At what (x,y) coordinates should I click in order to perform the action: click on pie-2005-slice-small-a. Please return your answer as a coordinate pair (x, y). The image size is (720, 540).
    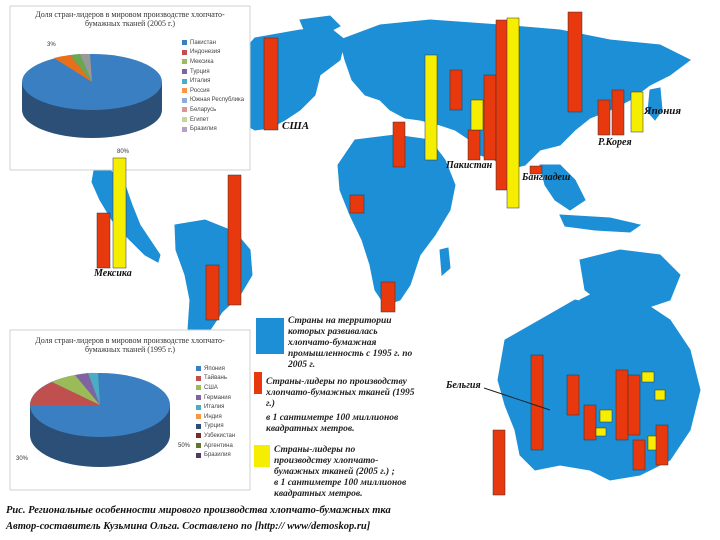
    Looking at the image, I should click on (73, 68).